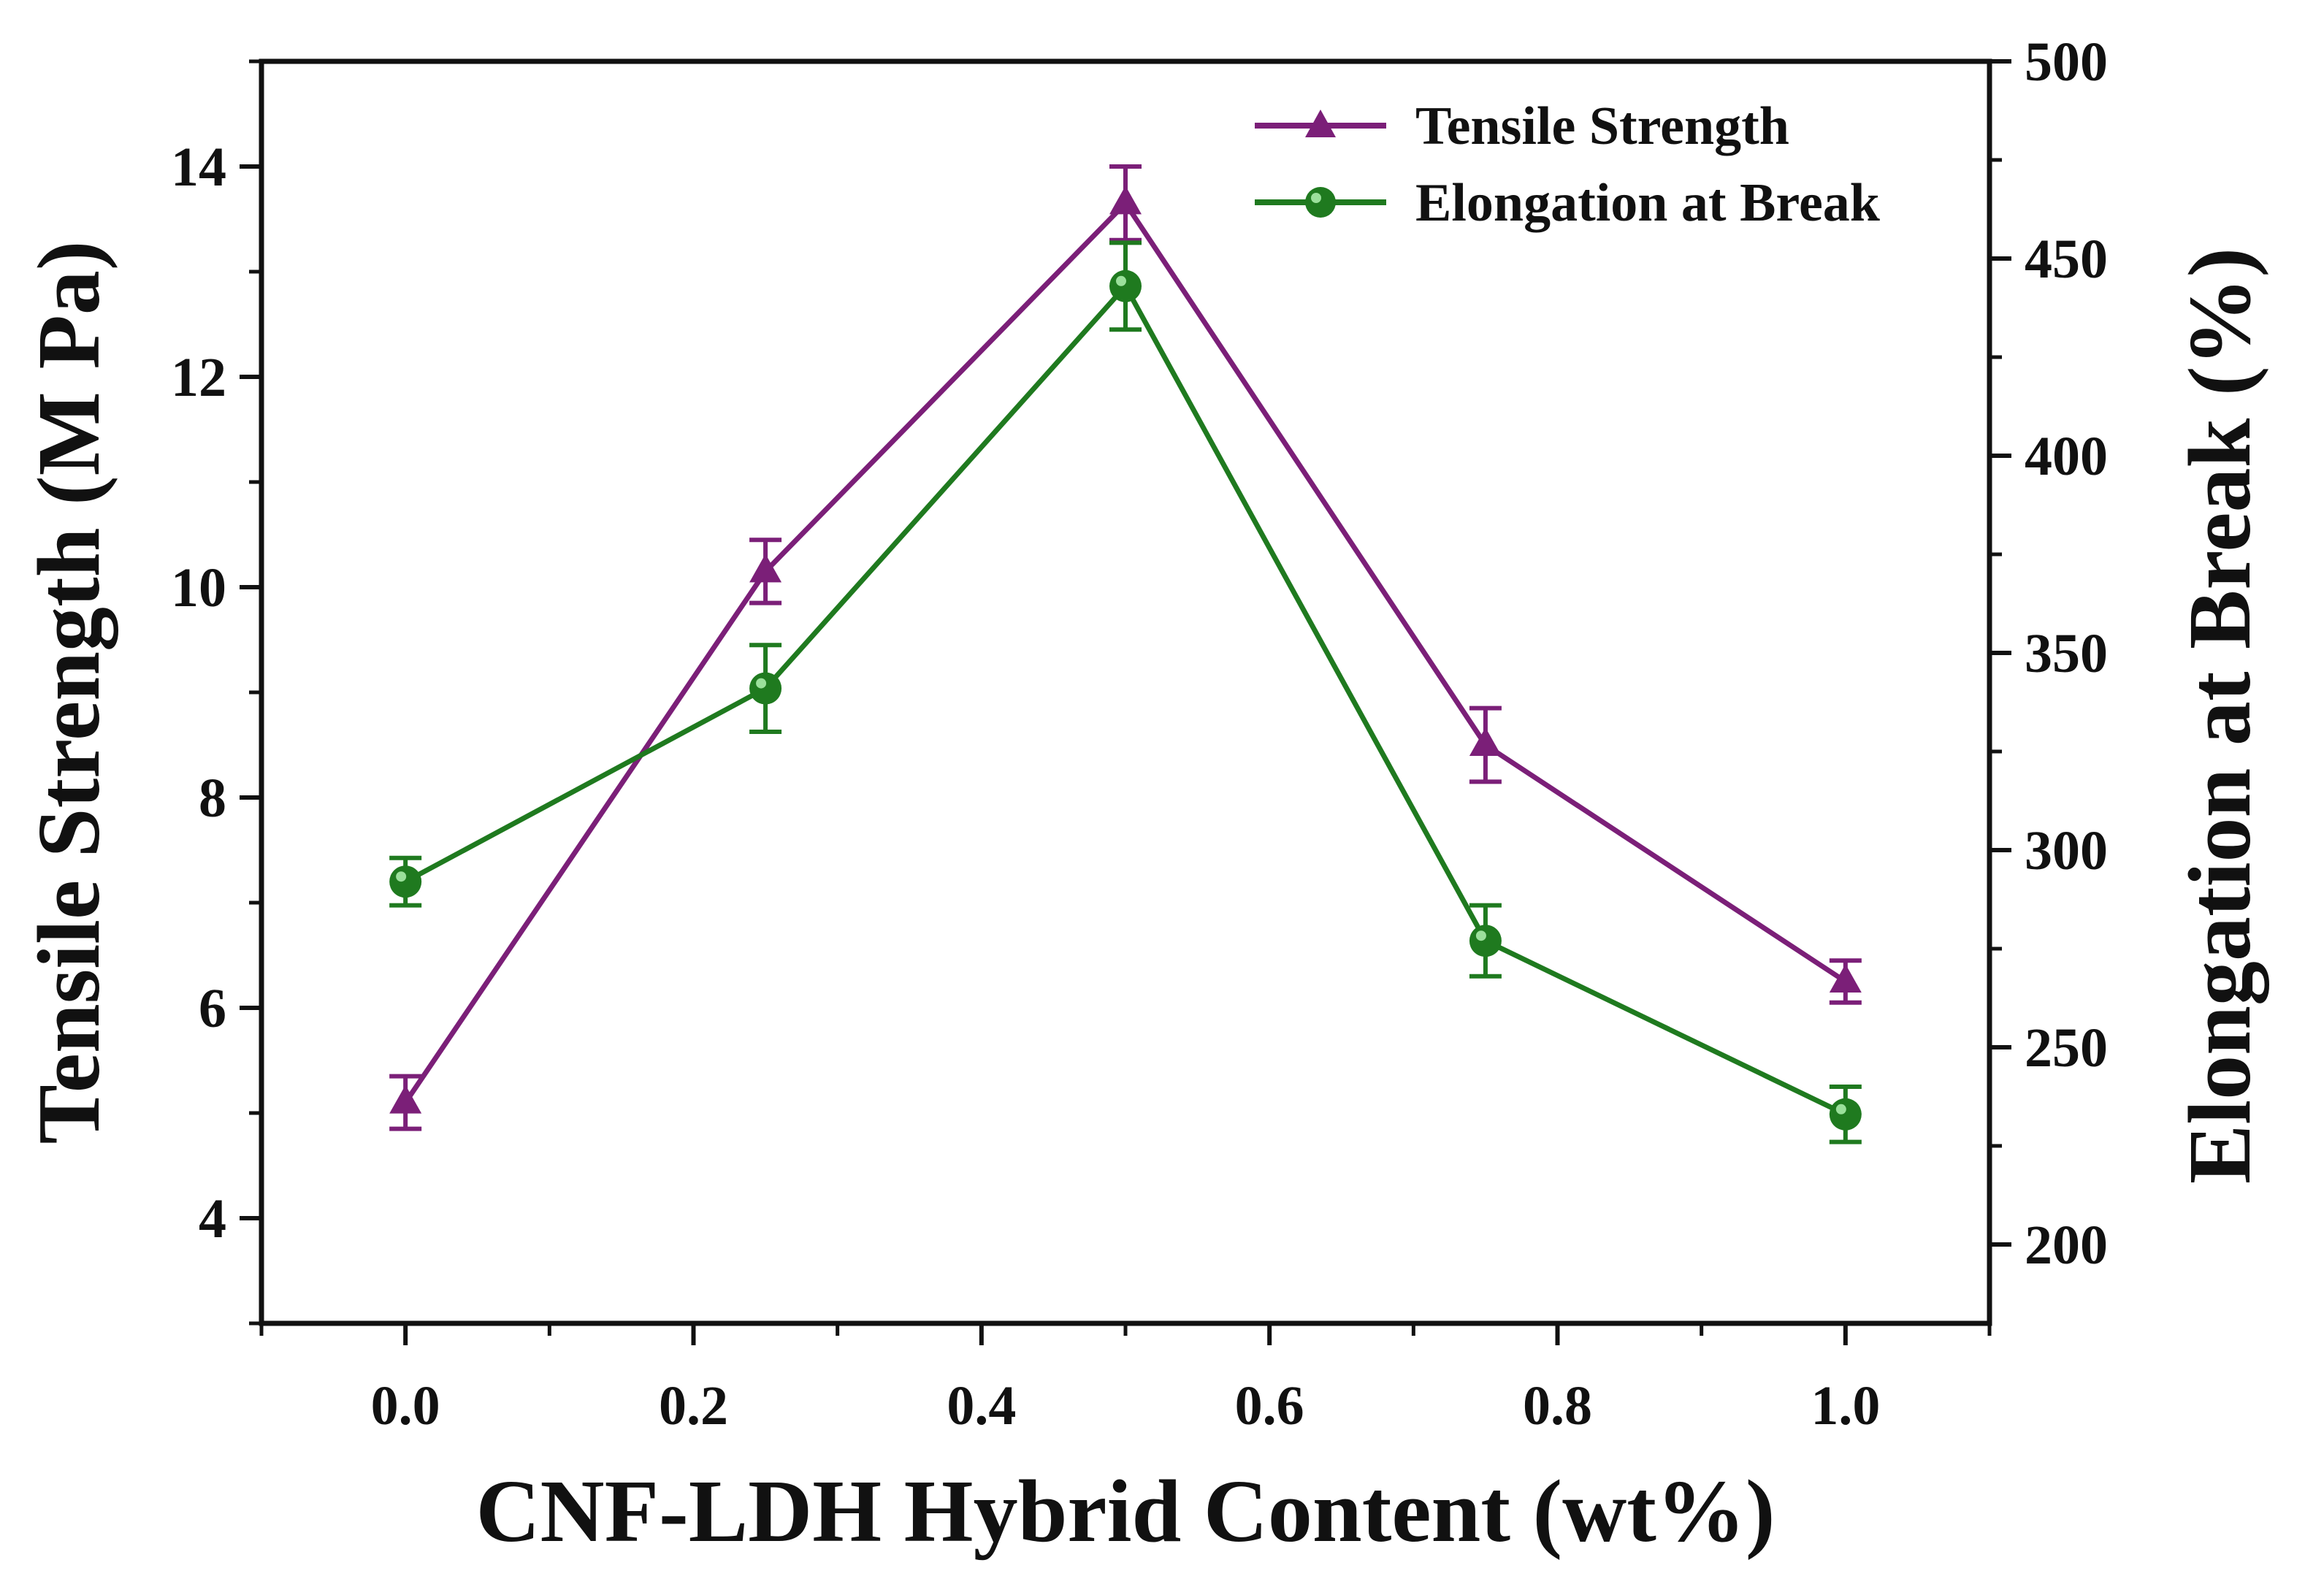 This screenshot has width=2324, height=1587. I want to click on x-tick-label: 0.8, so click(1558, 1406).